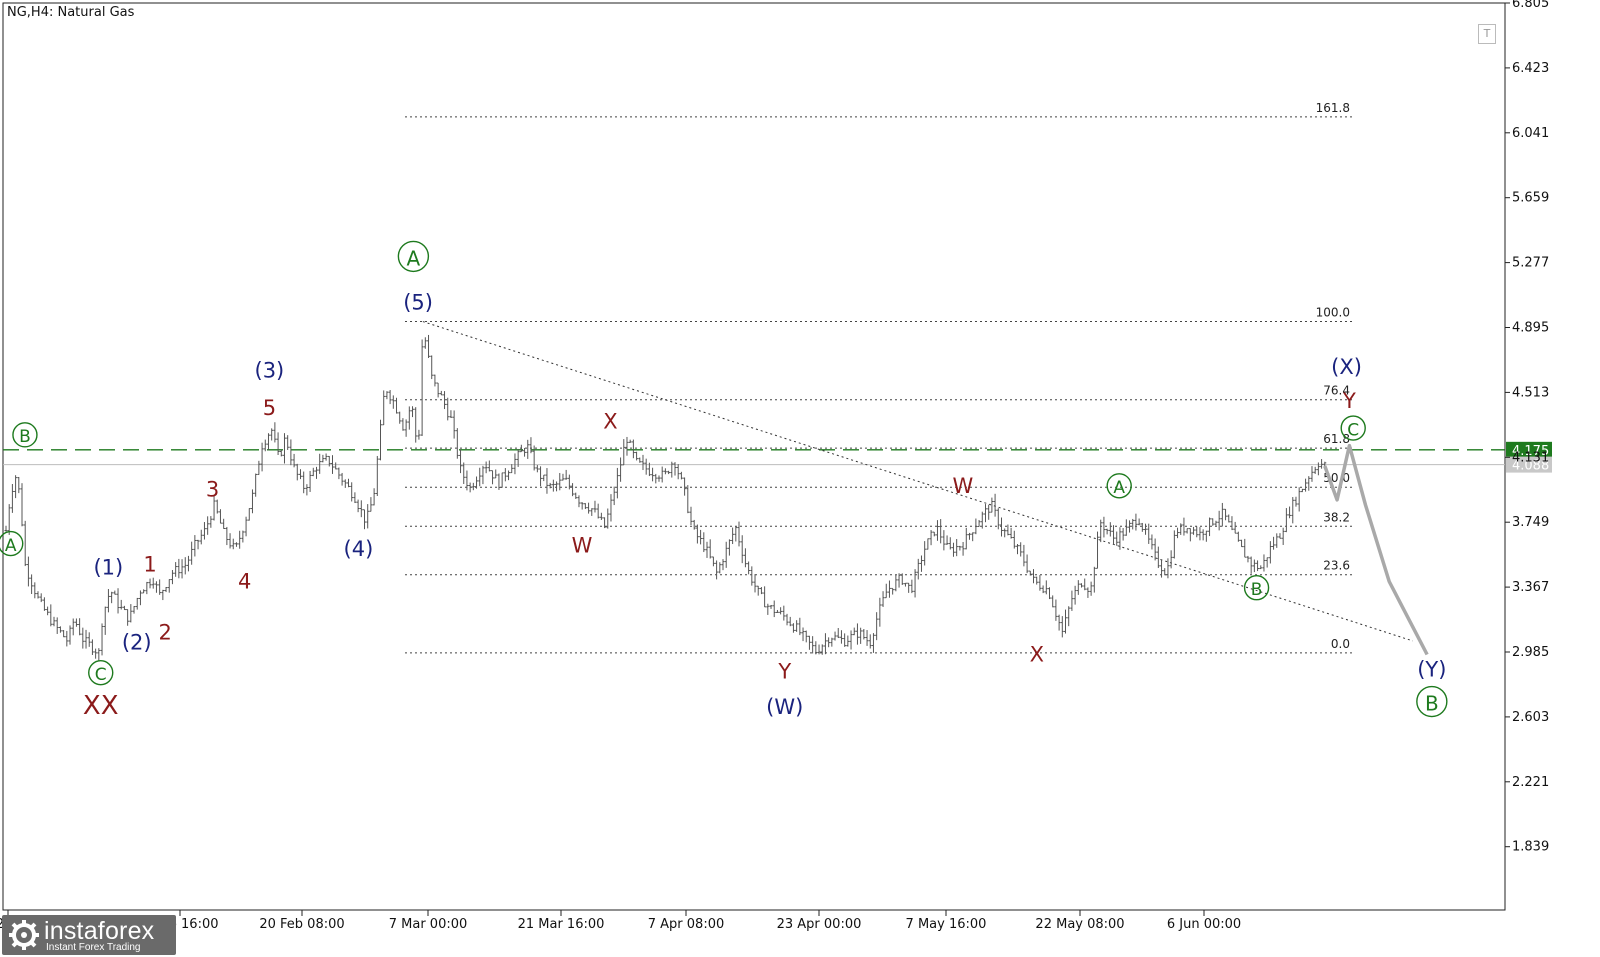 The width and height of the screenshot is (1600, 957). Describe the element at coordinates (1333, 108) in the screenshot. I see `fib-level-label: 161.8` at that location.